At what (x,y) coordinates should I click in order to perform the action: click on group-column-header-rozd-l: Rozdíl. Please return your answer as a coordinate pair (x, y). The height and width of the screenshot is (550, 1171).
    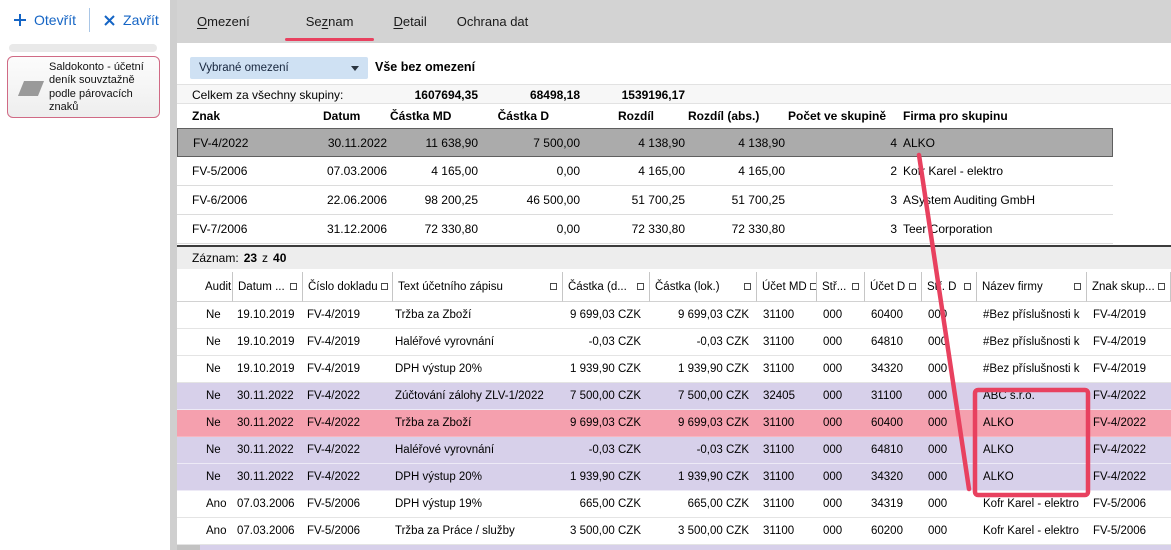
    Looking at the image, I should click on (636, 116).